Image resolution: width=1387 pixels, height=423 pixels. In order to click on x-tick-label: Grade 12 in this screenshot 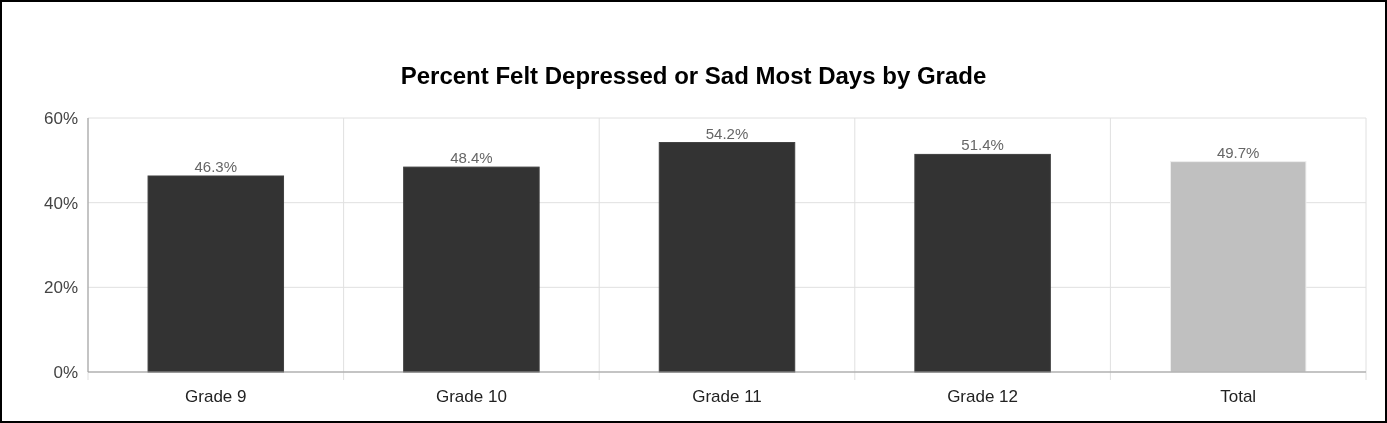, I will do `click(983, 396)`.